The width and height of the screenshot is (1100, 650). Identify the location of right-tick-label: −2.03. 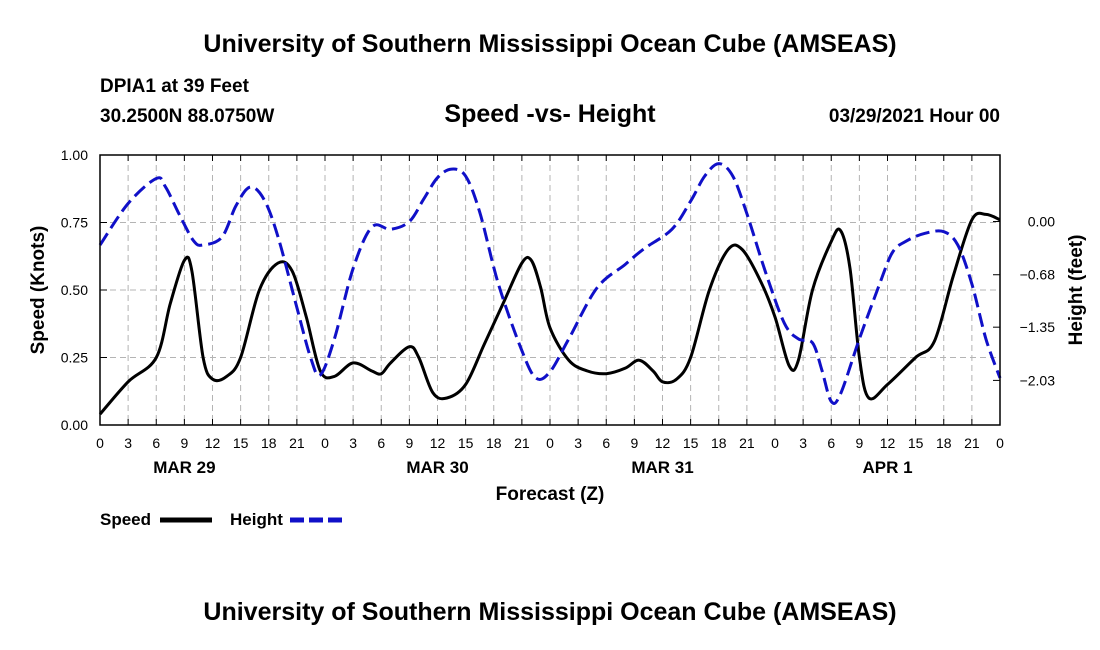
(1038, 380).